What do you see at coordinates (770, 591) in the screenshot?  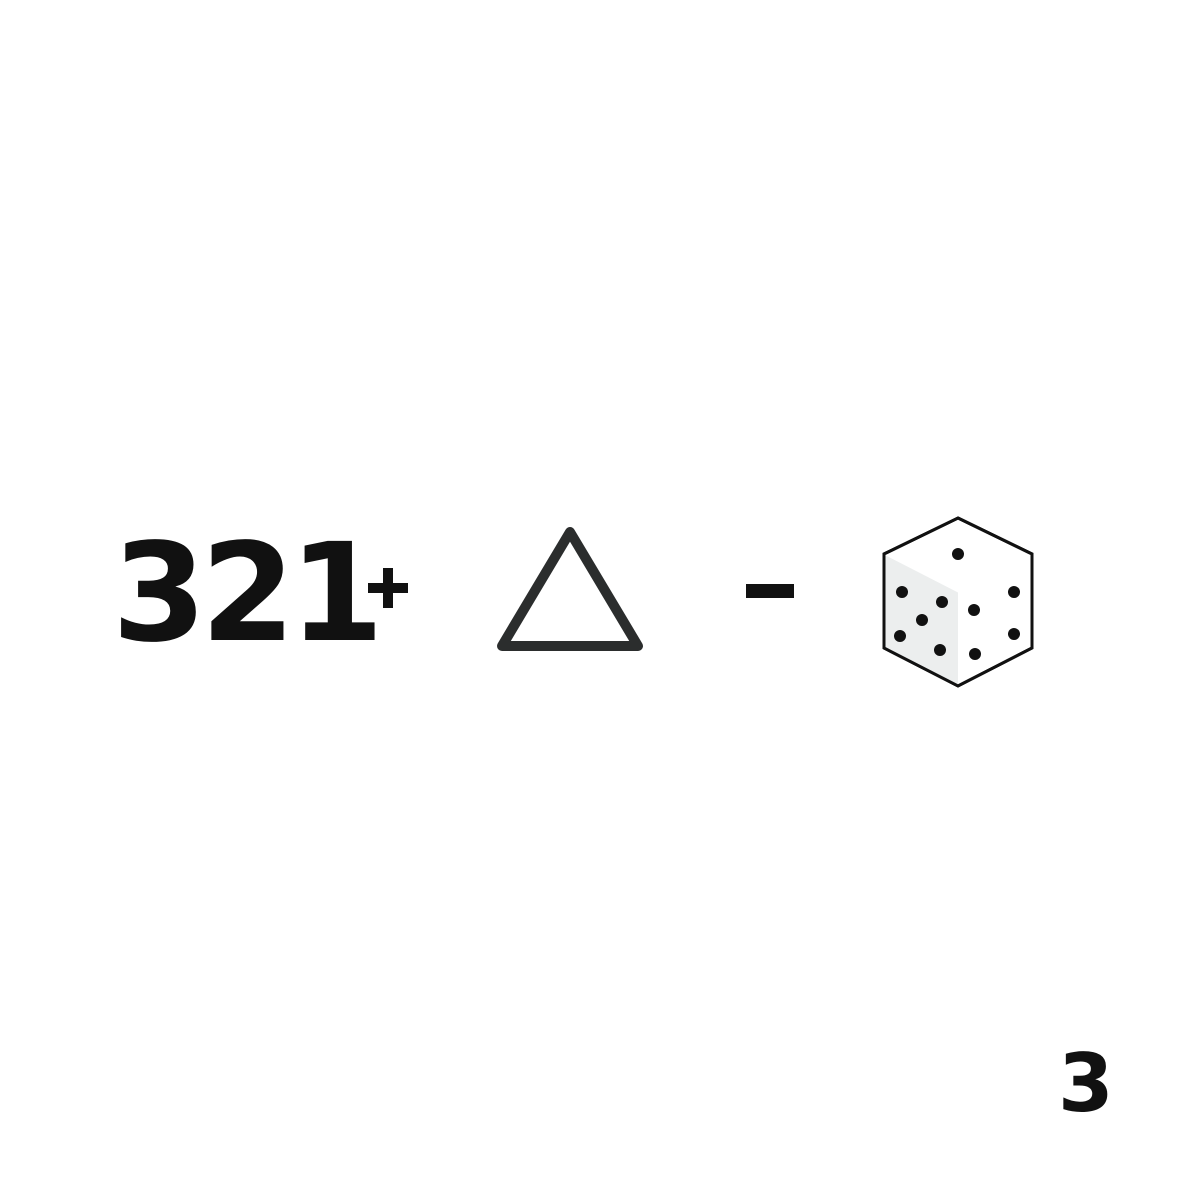 I see `minus-operator` at bounding box center [770, 591].